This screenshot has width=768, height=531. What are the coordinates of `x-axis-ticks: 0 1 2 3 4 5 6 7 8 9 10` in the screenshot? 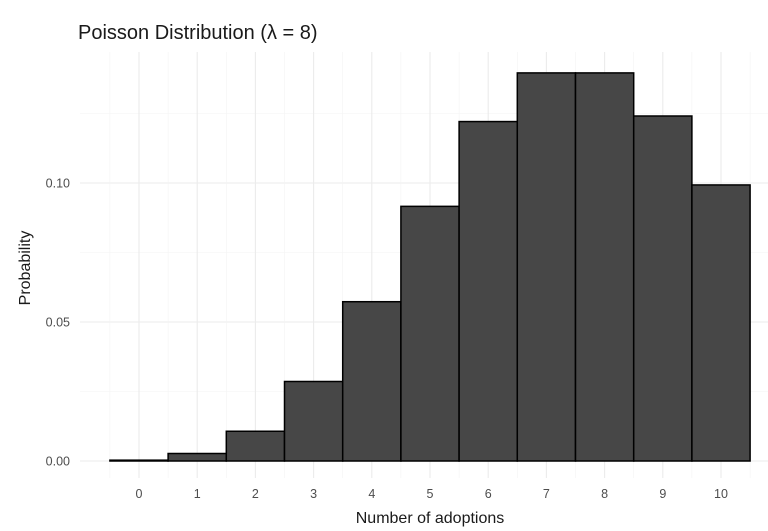 It's located at (432, 494).